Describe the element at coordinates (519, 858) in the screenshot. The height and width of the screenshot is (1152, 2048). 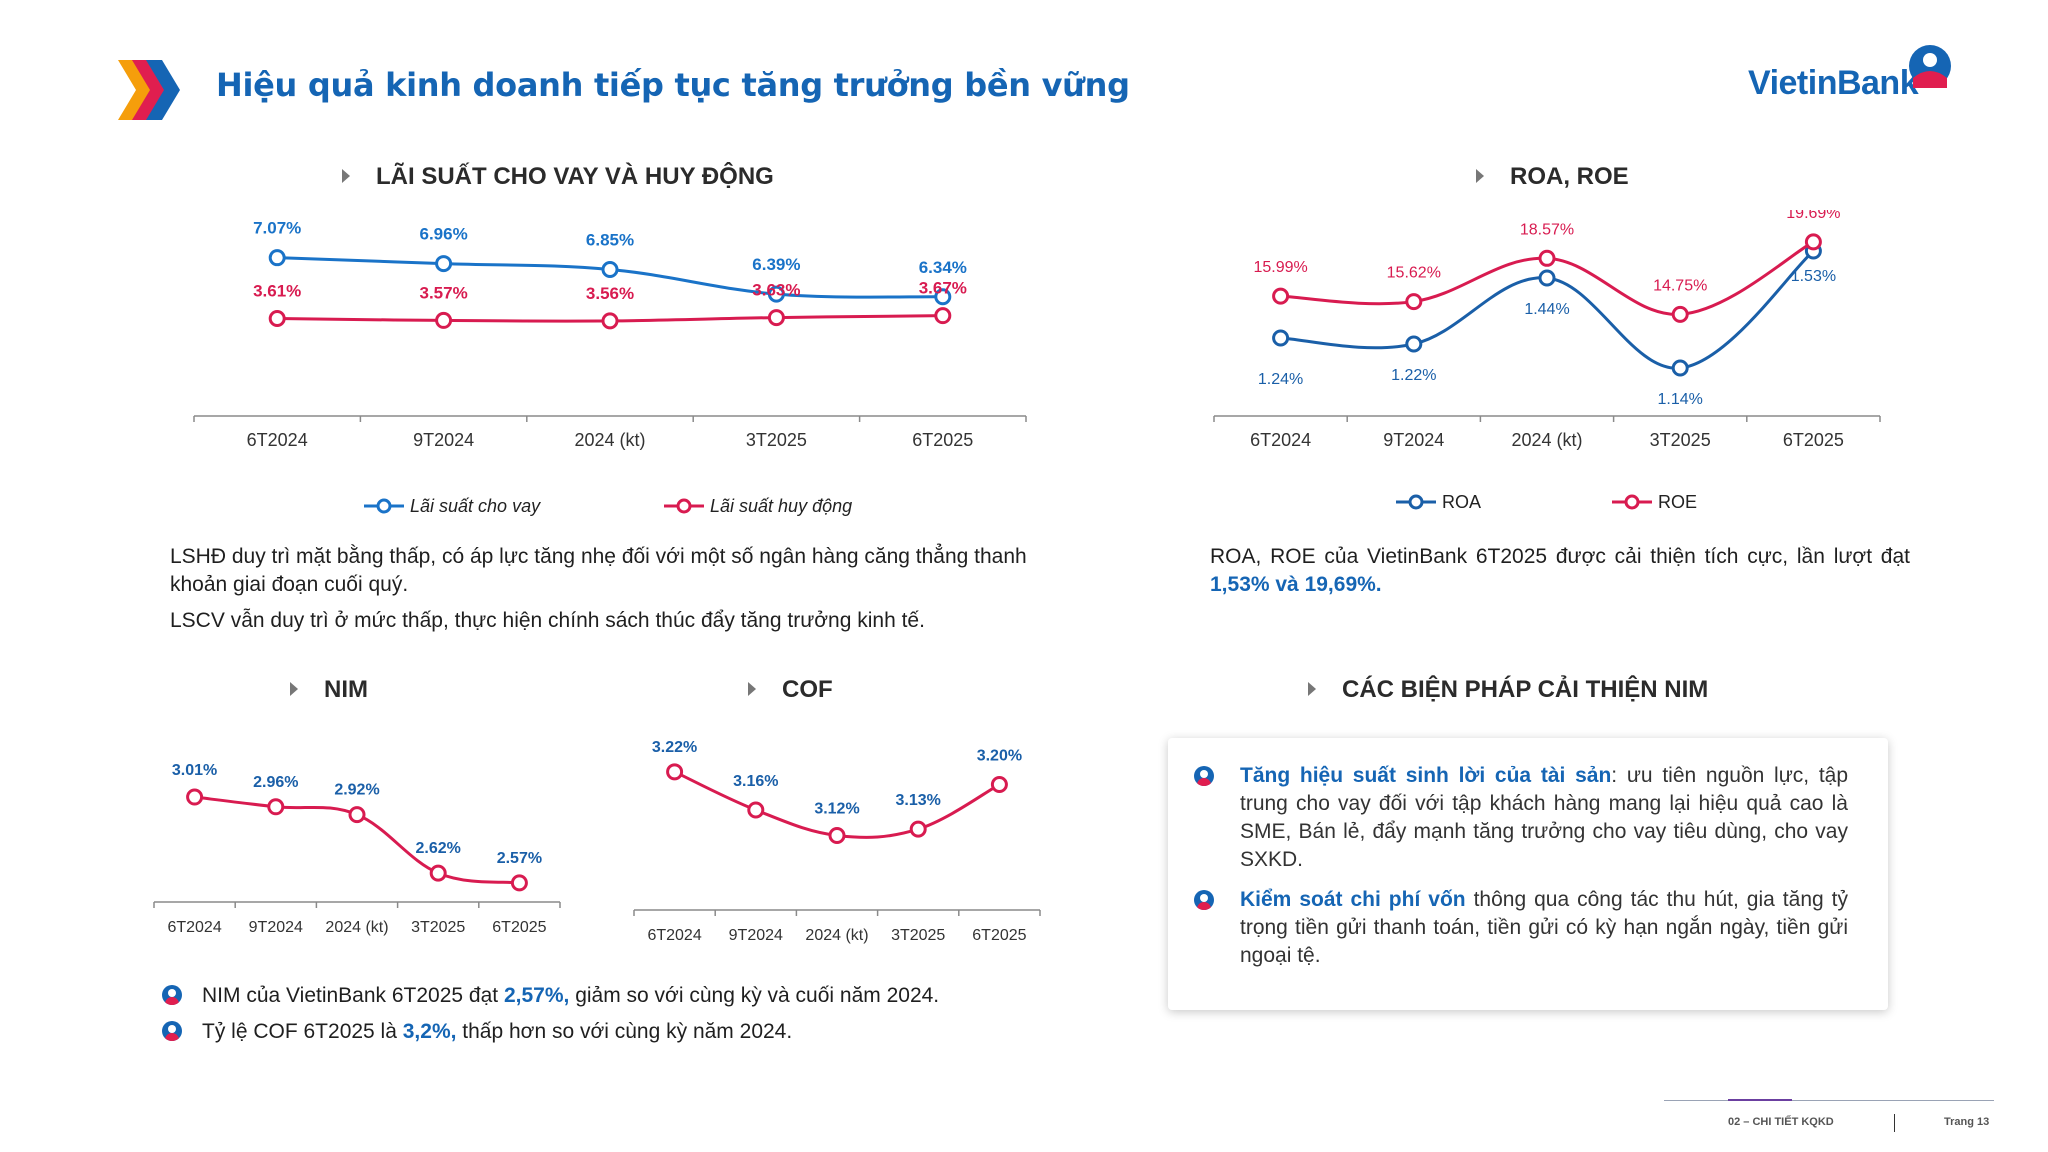
I see `data-label: 2.57%` at that location.